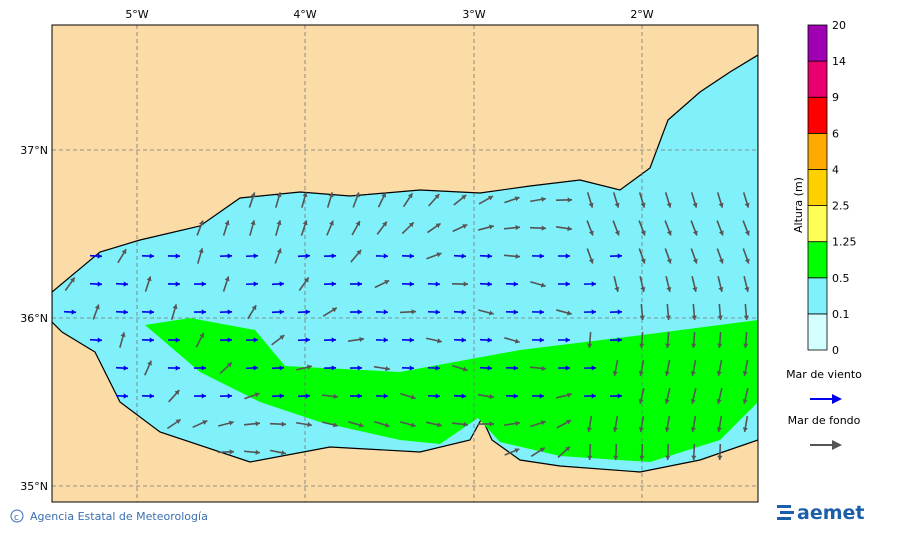 The width and height of the screenshot is (900, 537). I want to click on colorbar-label: 0, so click(835, 350).